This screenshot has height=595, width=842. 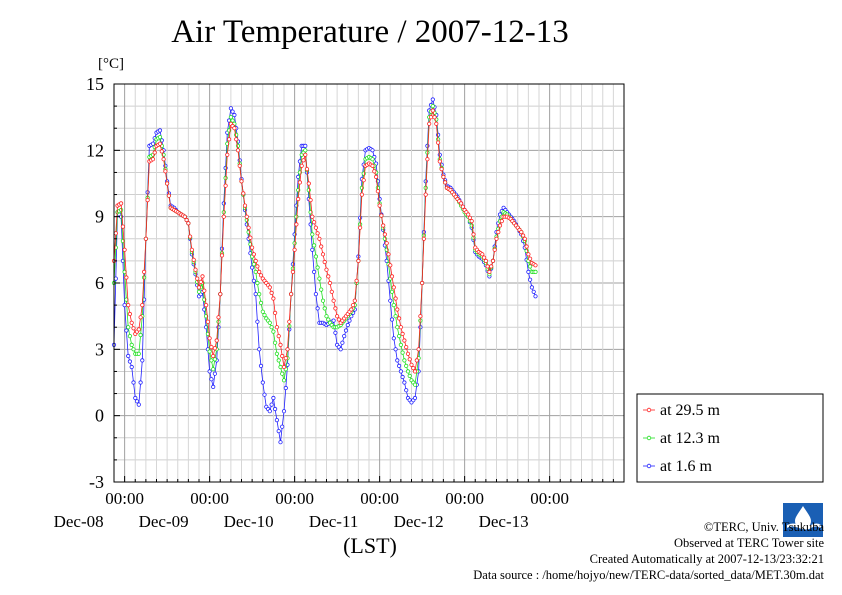 What do you see at coordinates (763, 527) in the screenshot?
I see `copyright-text: ©TERC, Univ. Tsukuba` at bounding box center [763, 527].